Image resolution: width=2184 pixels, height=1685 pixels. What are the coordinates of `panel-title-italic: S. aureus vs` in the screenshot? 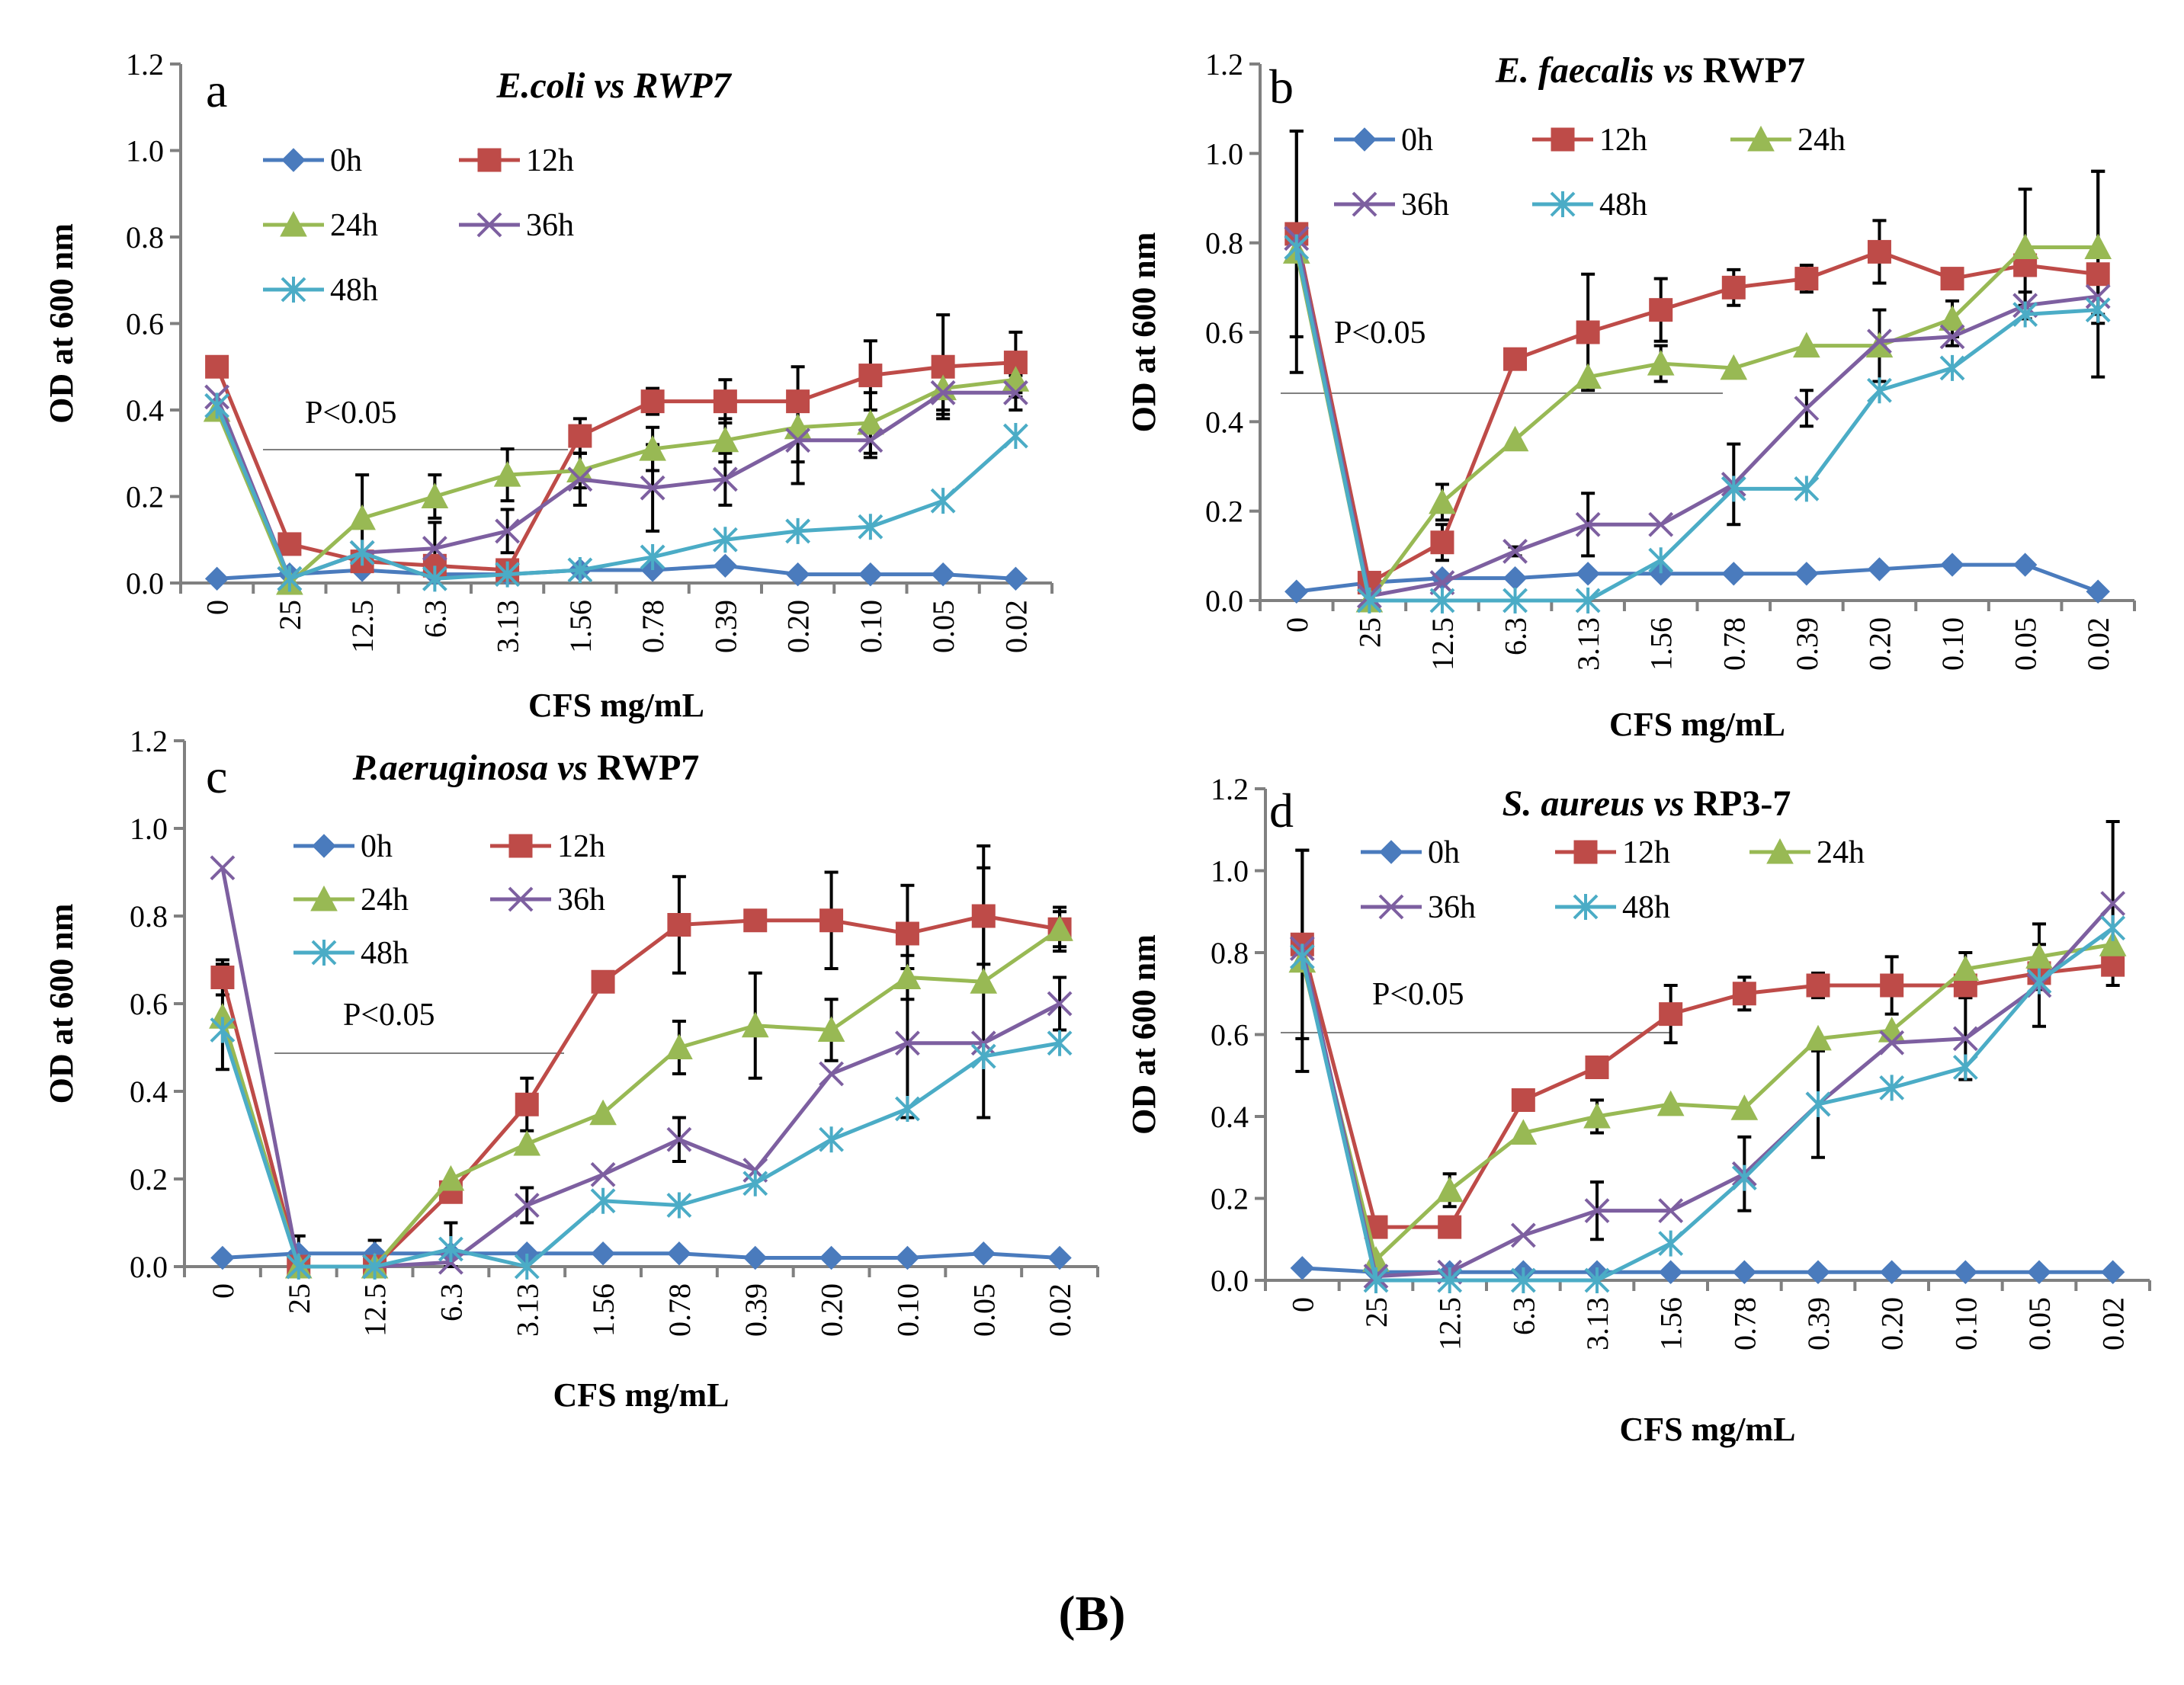 It's located at (1594, 803).